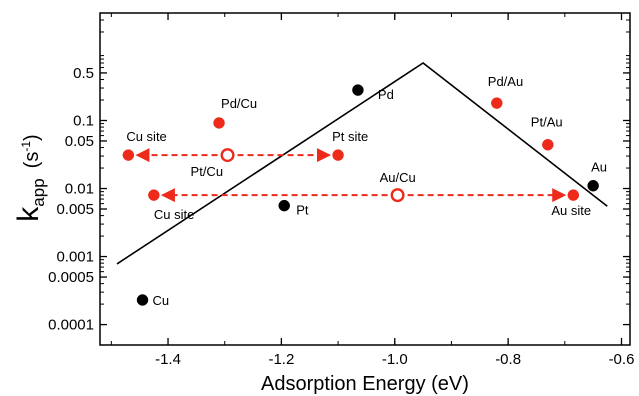 This screenshot has height=396, width=639. I want to click on point-label-au-cu: Au/Cu, so click(398, 177).